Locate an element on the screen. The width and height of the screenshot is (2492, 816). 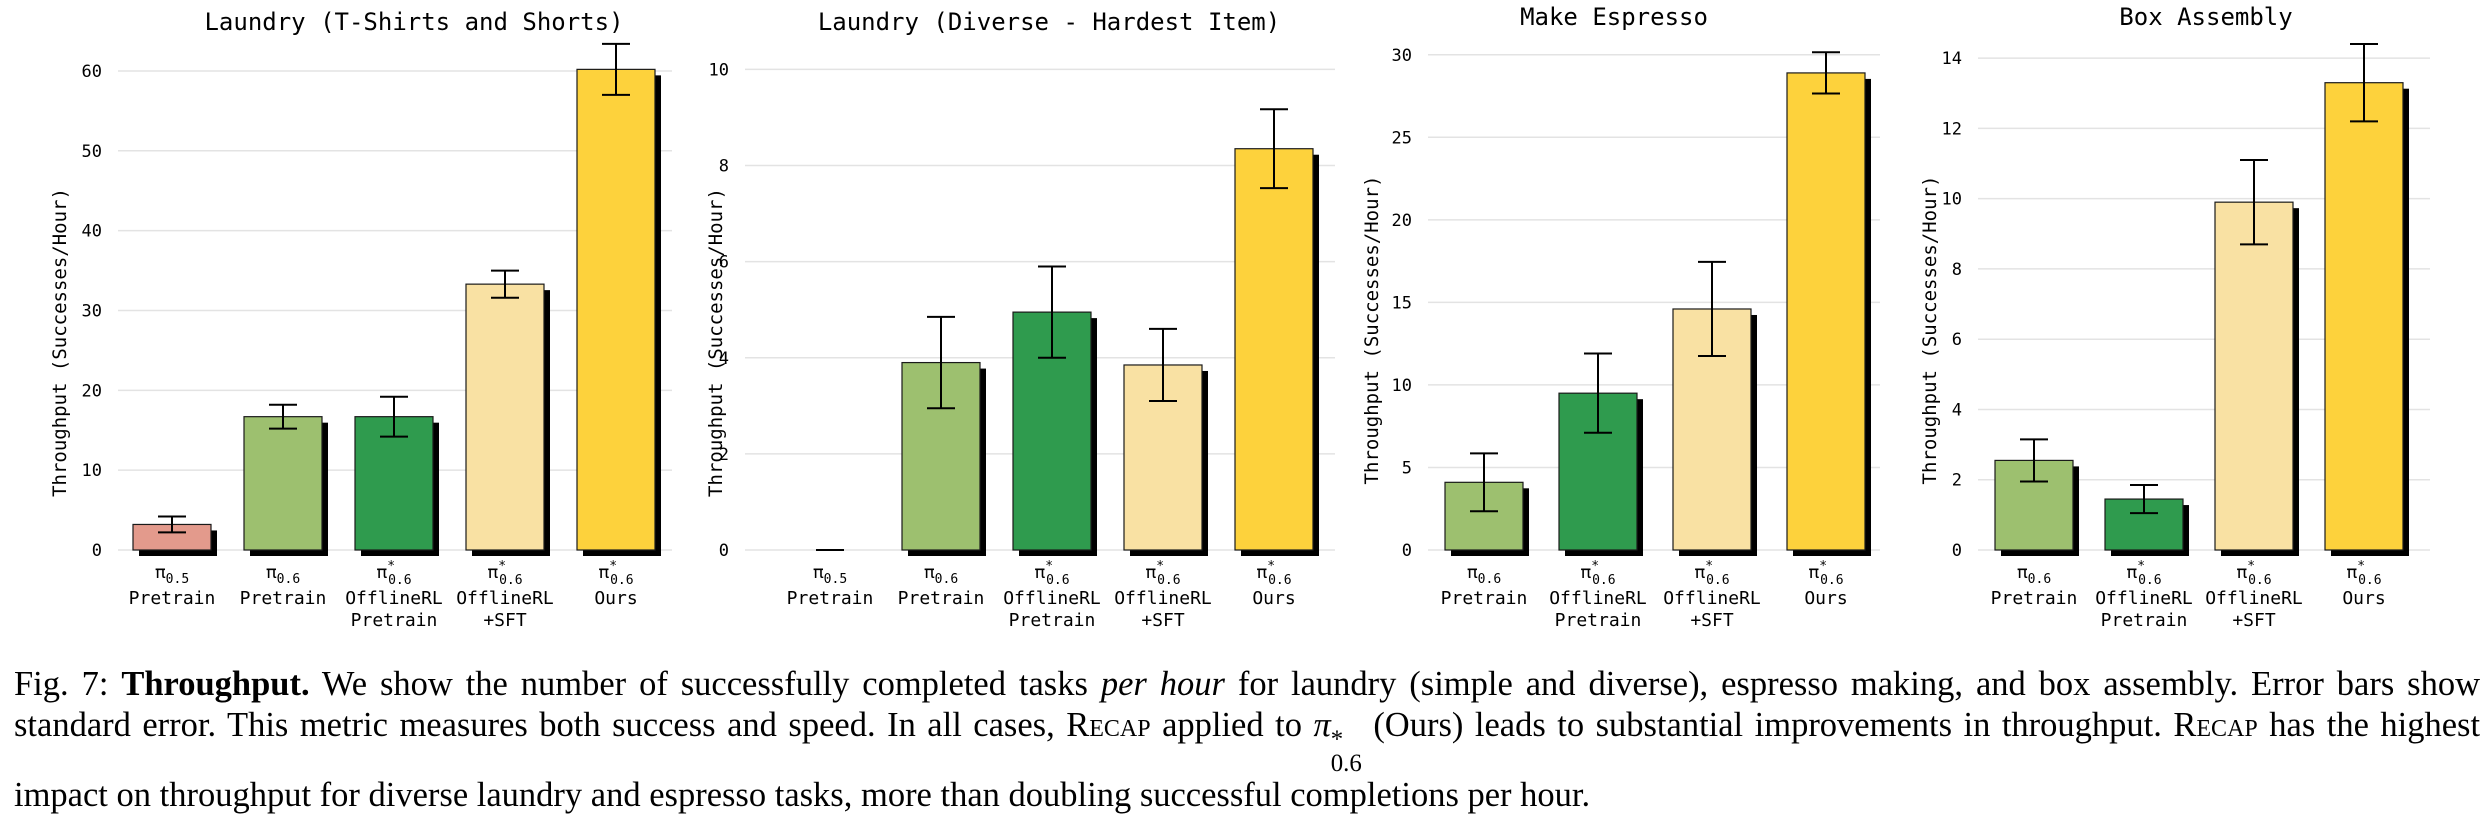
caption-recap-2: Recap is located at coordinates (2215, 725).